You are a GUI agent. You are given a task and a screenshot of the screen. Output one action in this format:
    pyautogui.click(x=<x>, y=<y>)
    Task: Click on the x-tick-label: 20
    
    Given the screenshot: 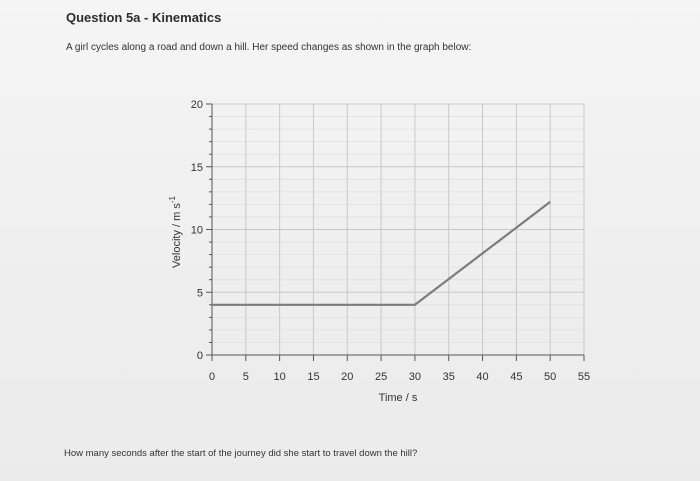 What is the action you would take?
    pyautogui.click(x=347, y=377)
    